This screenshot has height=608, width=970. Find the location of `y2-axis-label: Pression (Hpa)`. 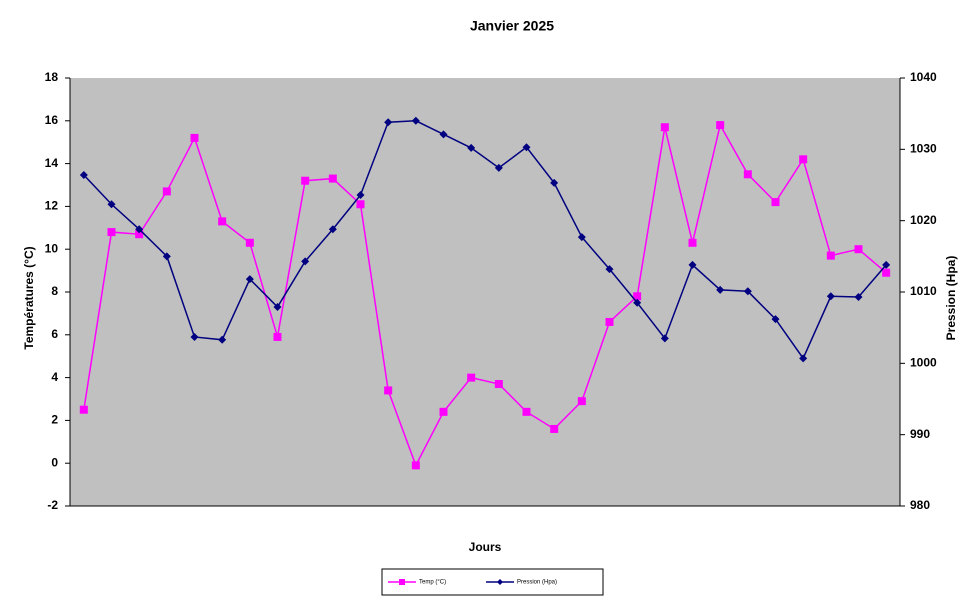

y2-axis-label: Pression (Hpa) is located at coordinates (951, 298).